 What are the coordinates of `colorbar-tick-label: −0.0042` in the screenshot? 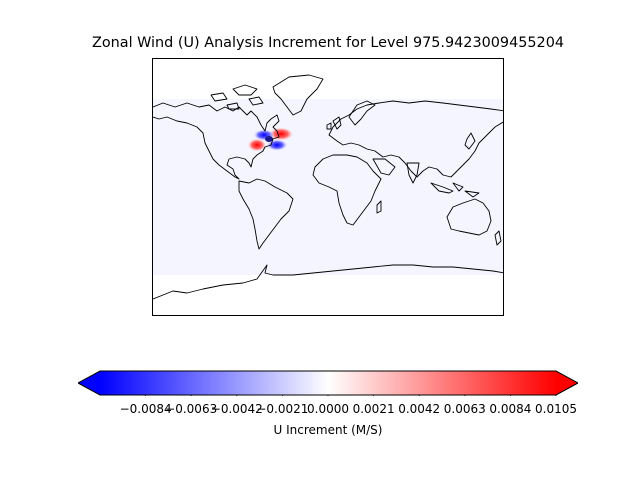 It's located at (236, 409).